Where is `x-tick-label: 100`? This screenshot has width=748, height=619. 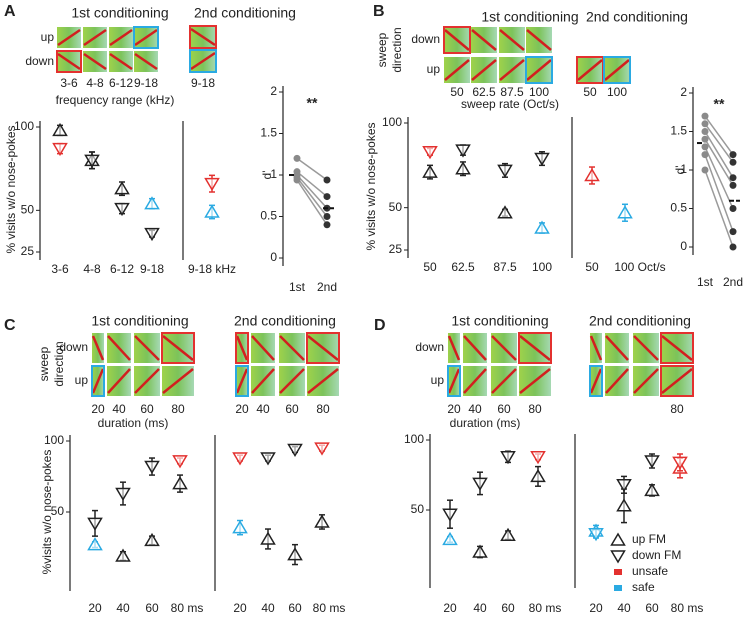 x-tick-label: 100 is located at coordinates (542, 267).